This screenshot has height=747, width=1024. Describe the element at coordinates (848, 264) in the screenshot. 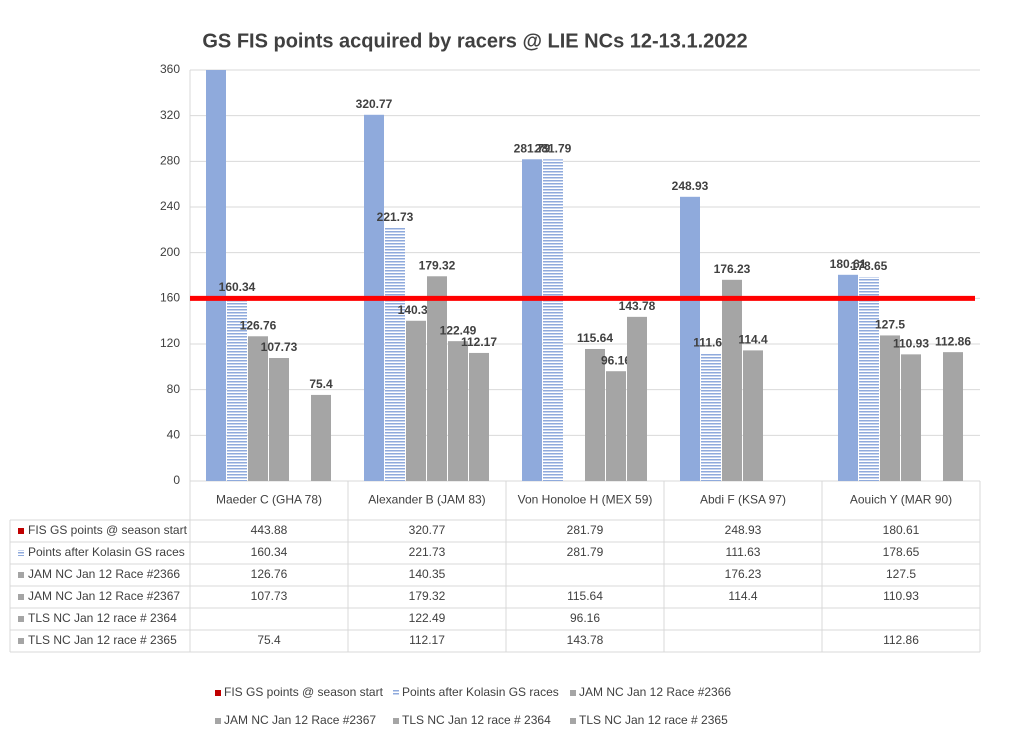

I see `data-label: 180.61` at that location.